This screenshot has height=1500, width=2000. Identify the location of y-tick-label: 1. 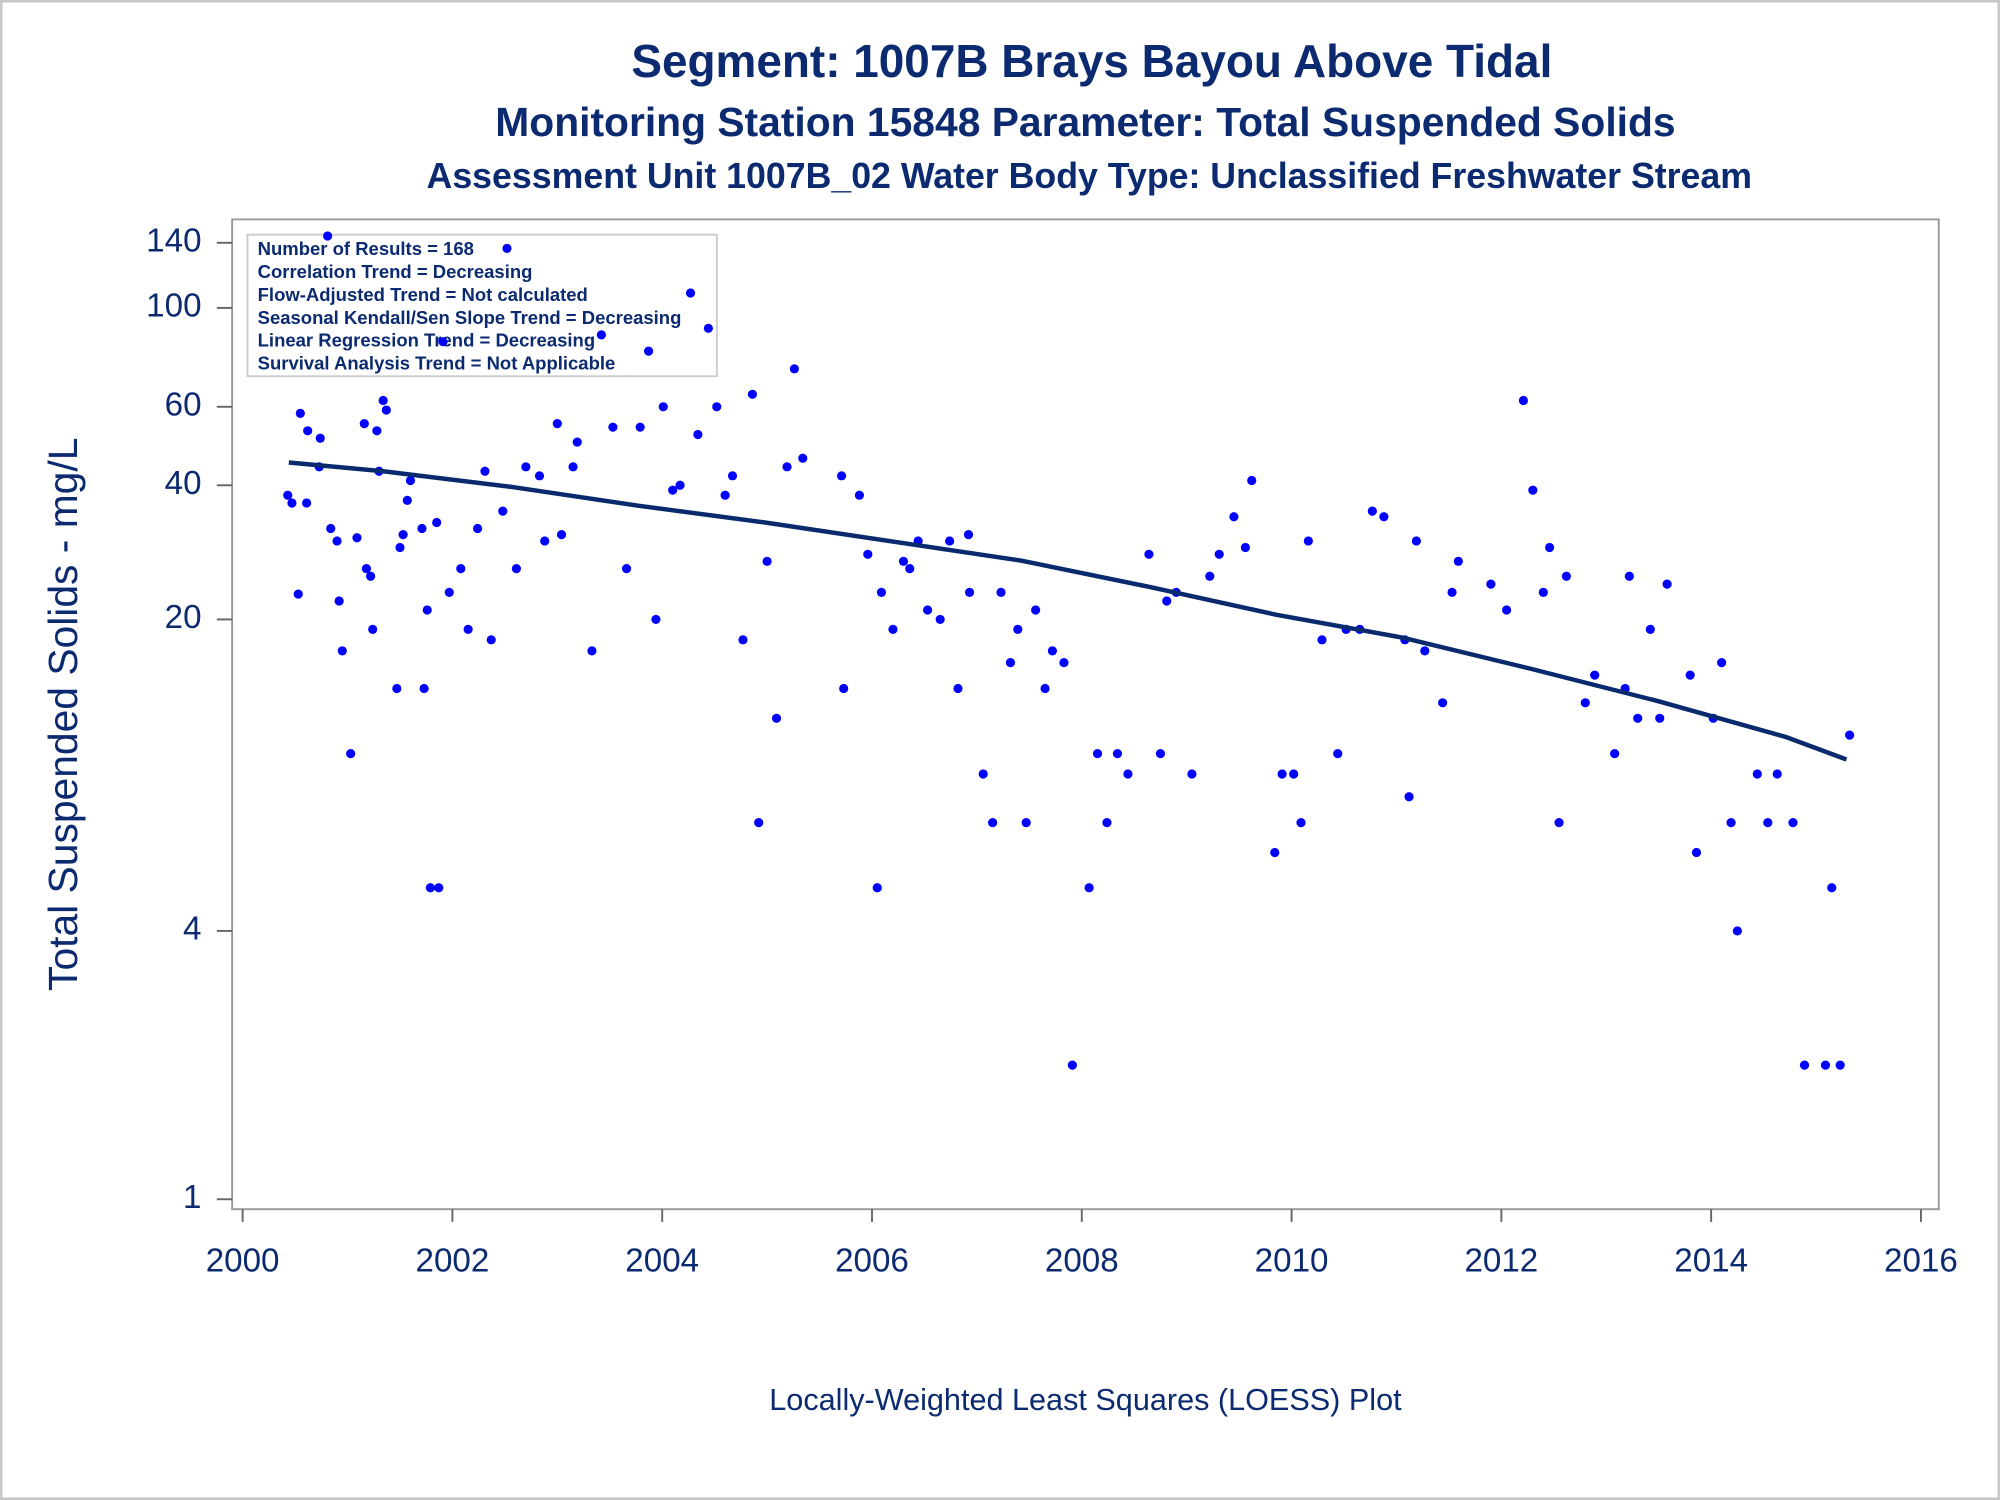
(192, 1197).